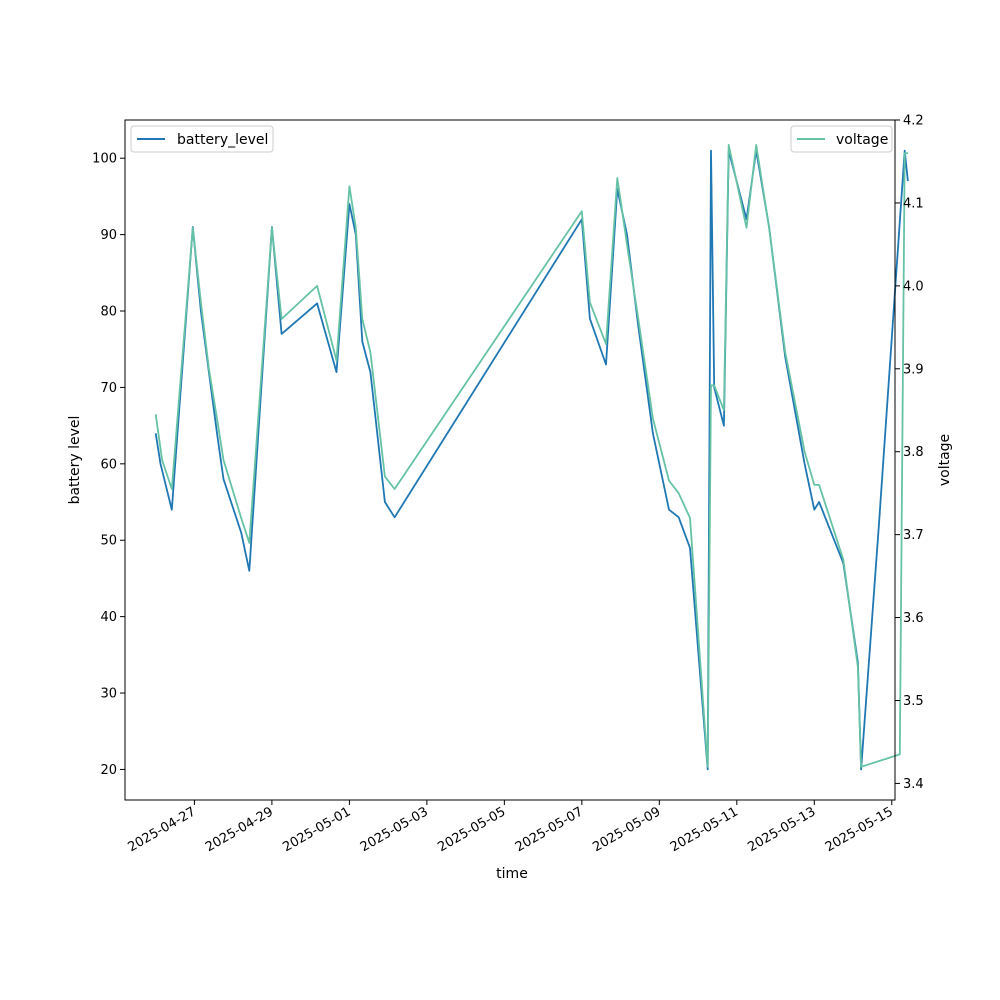  I want to click on legend-left: battery_level, so click(202, 139).